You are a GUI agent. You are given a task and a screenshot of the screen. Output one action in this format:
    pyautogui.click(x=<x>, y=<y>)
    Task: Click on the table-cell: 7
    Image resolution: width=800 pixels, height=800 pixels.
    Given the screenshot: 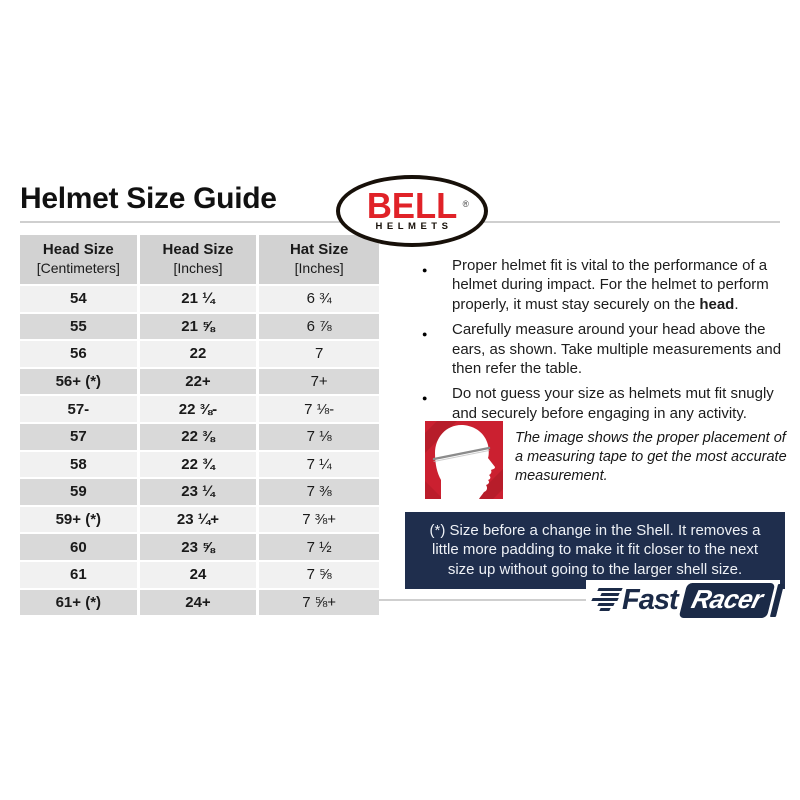 What is the action you would take?
    pyautogui.click(x=319, y=355)
    